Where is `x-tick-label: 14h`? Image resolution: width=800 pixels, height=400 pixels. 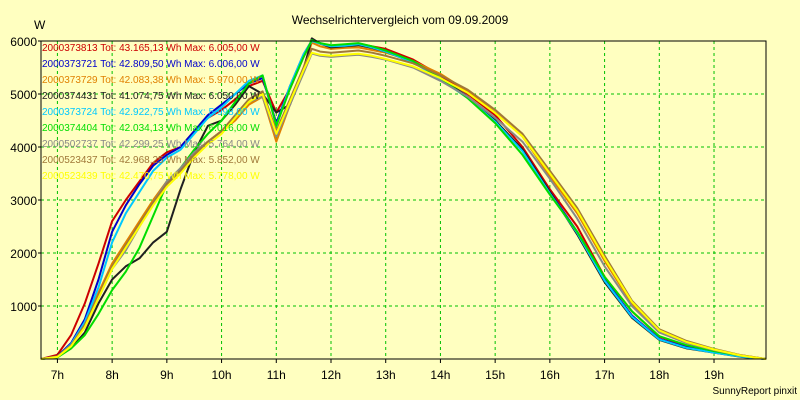
x-tick-label: 14h is located at coordinates (440, 375).